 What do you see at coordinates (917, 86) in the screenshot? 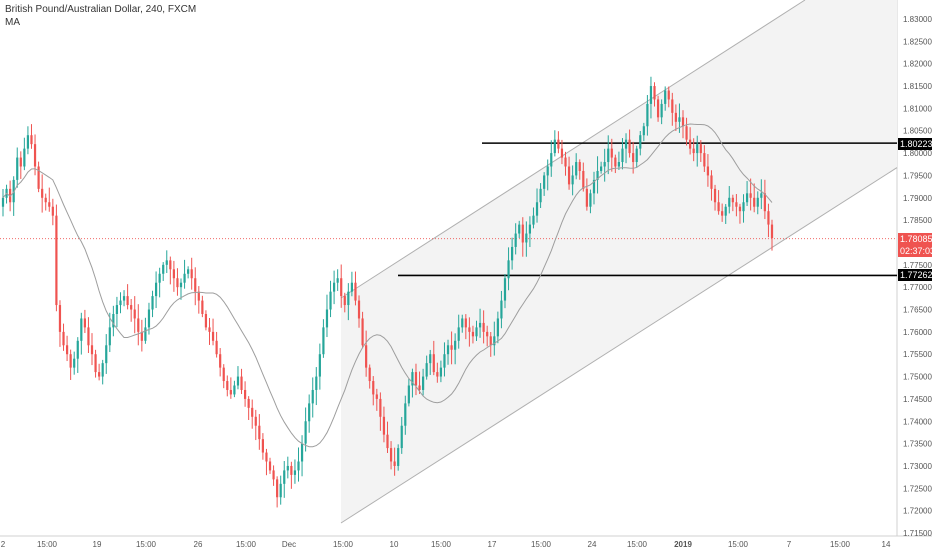
I see `price-tick-label: 1.81500` at bounding box center [917, 86].